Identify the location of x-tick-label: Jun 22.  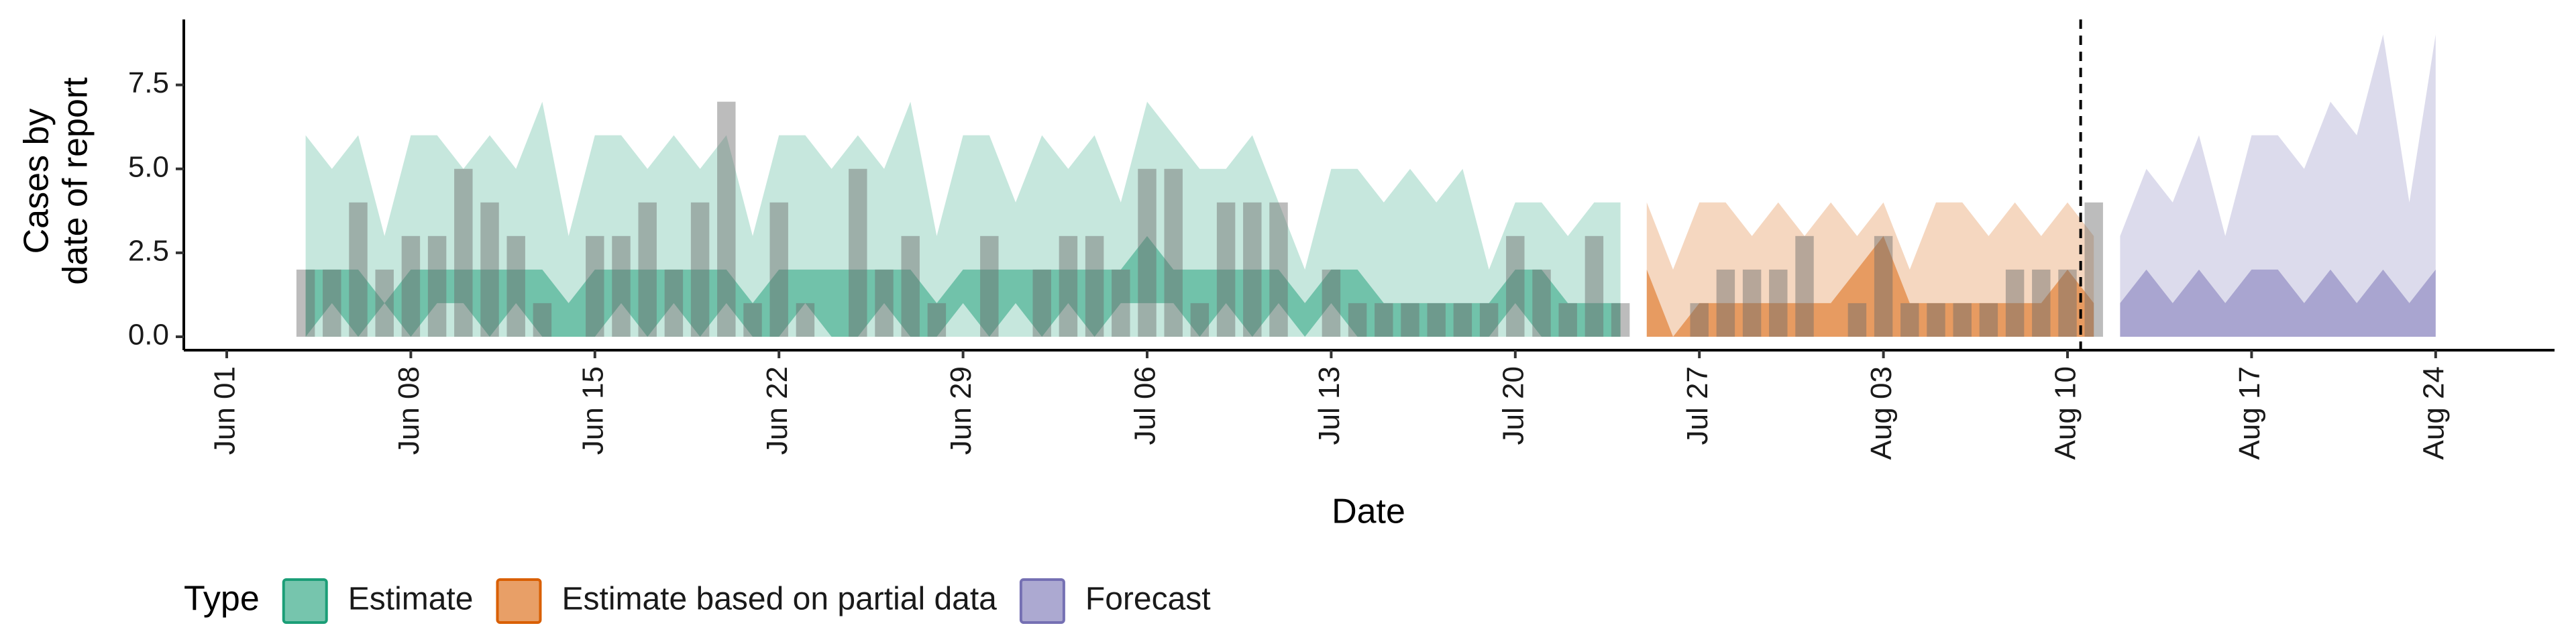
(777, 410).